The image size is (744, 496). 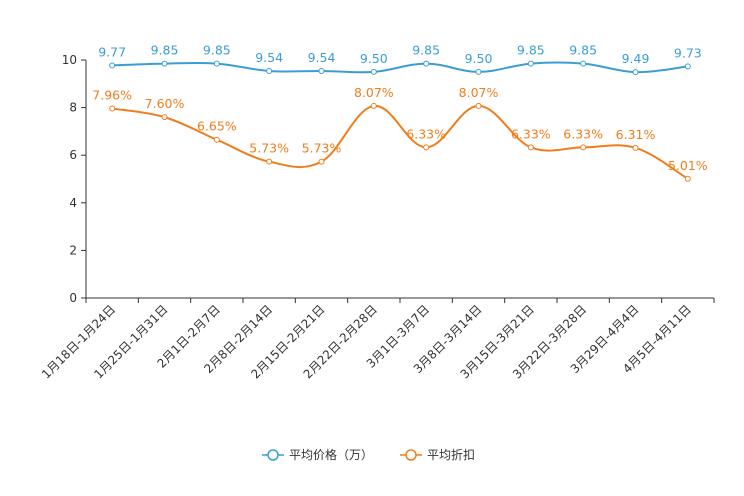 I want to click on legend-item-2: 平均折扣, so click(x=437, y=454).